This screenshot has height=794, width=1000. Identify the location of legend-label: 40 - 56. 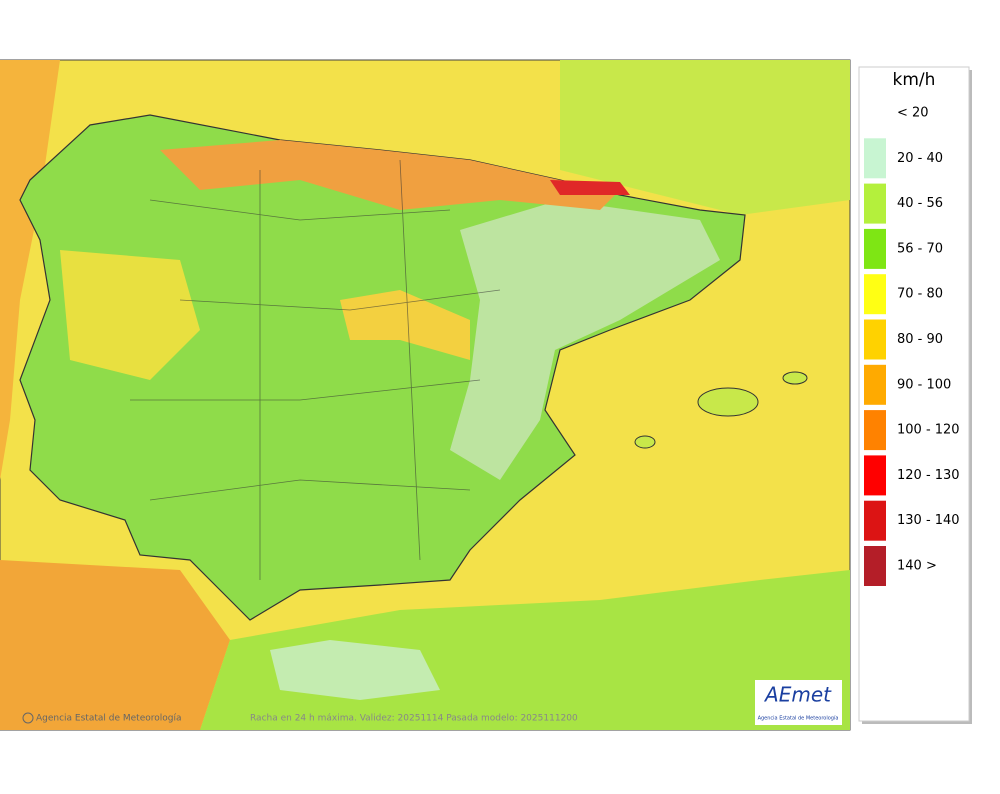
(920, 203).